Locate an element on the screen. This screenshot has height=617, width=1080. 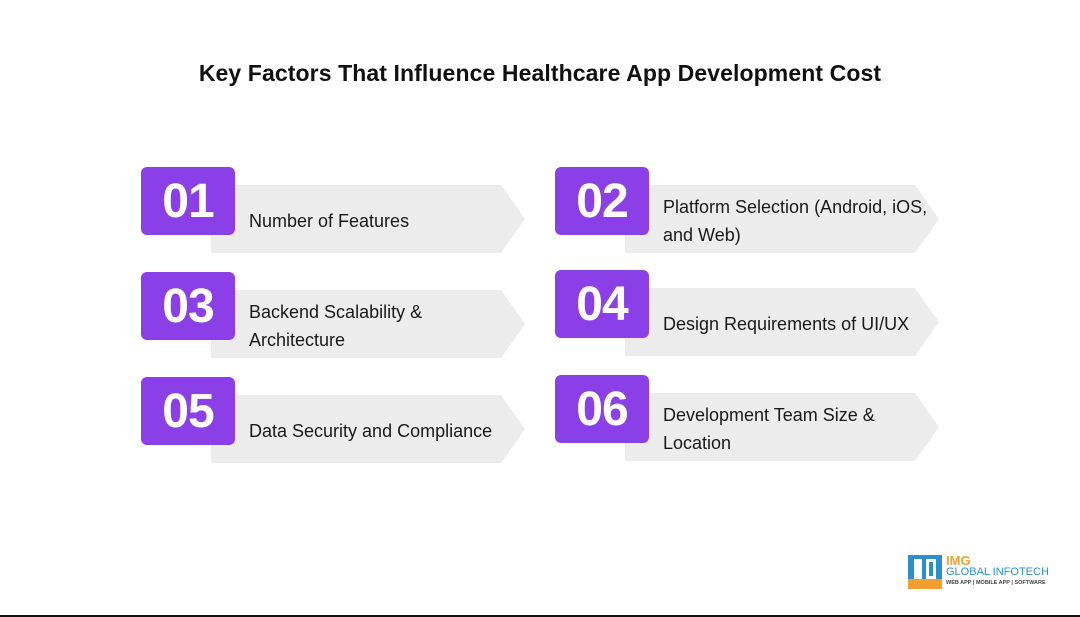
factor-number-badge: 05 is located at coordinates (188, 411).